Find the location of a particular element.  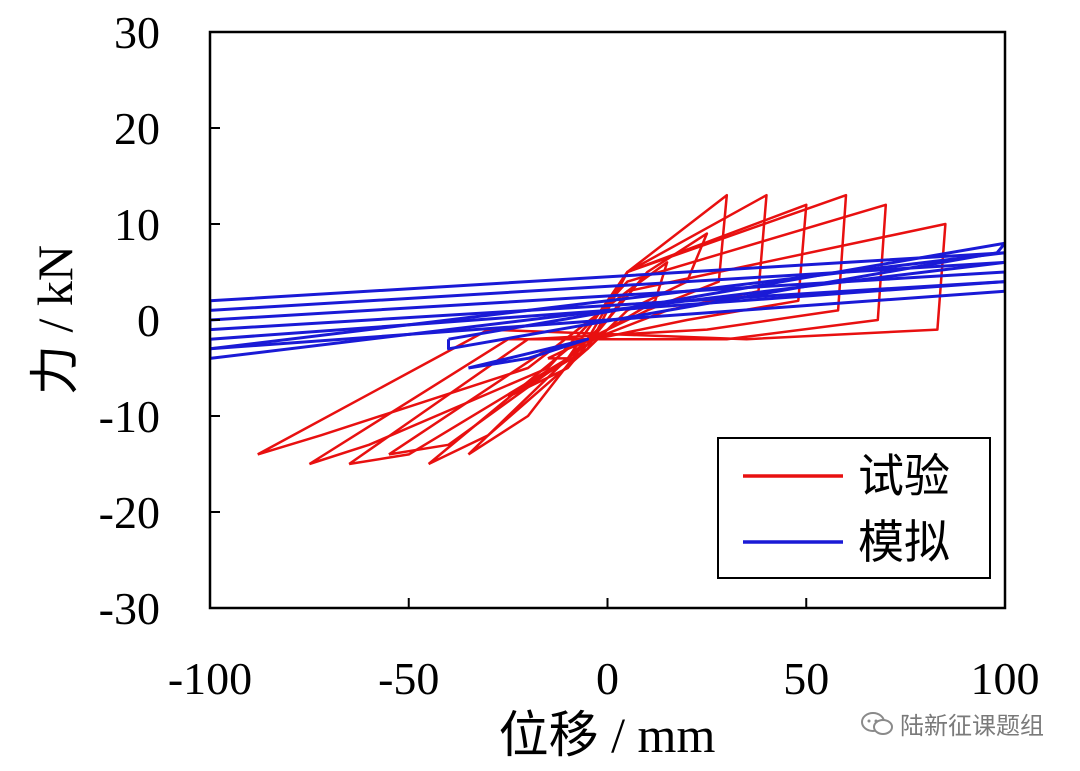

x-tick-label: -100 is located at coordinates (210, 678).